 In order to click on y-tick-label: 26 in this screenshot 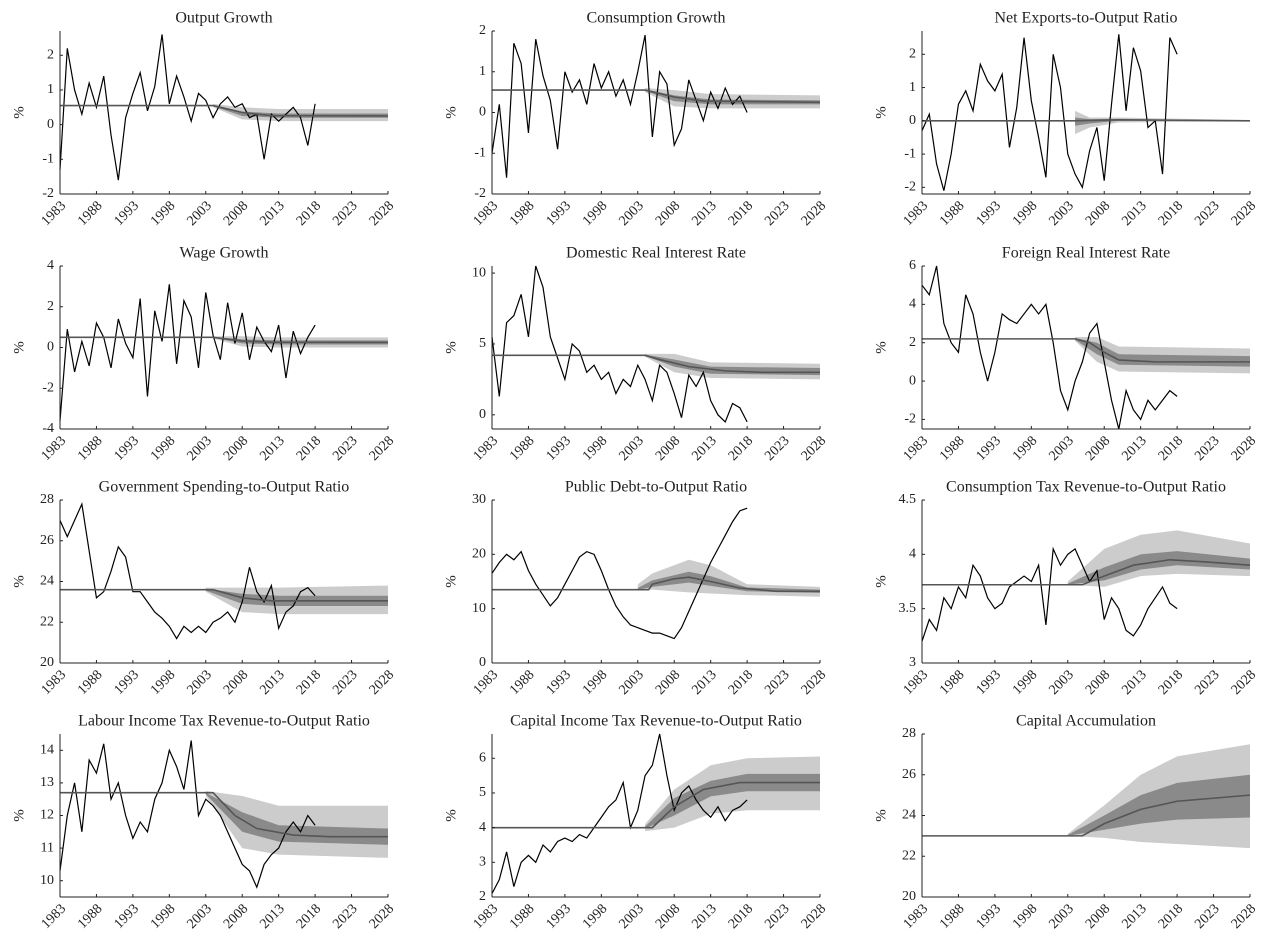, I will do `click(47, 540)`.